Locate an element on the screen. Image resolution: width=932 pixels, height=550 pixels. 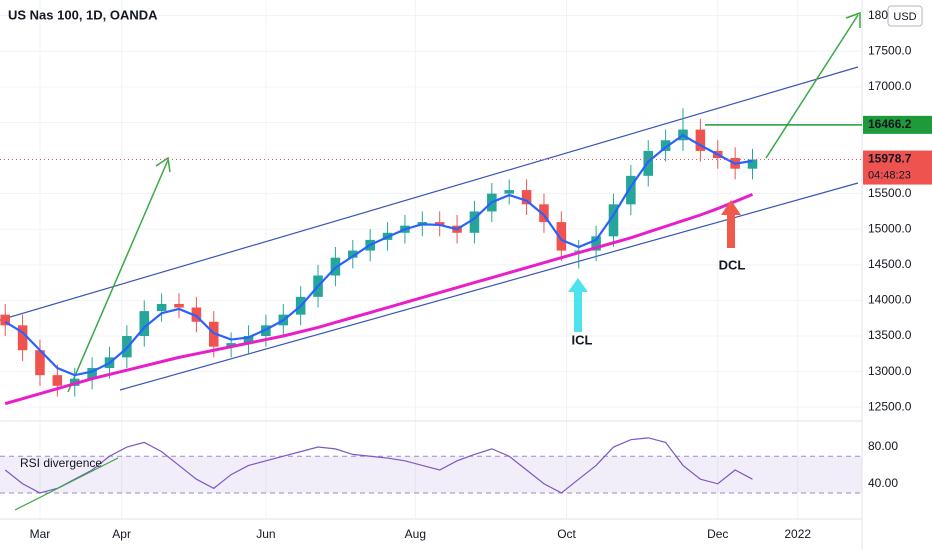
y-tick-label: 14000.0 is located at coordinates (890, 300).